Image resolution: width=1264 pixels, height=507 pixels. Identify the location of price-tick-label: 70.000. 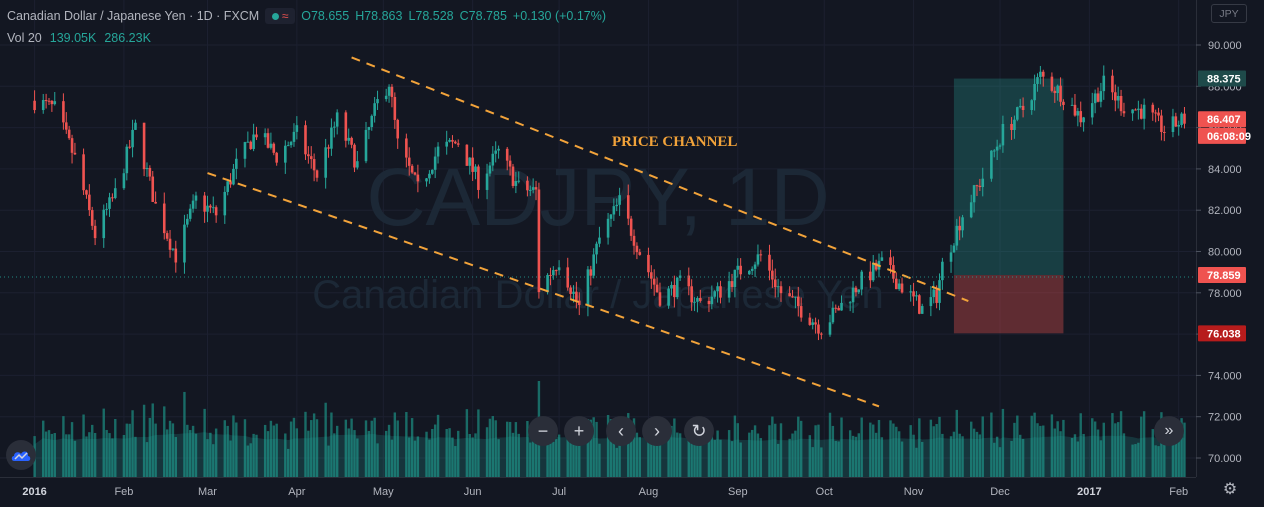
(1225, 459).